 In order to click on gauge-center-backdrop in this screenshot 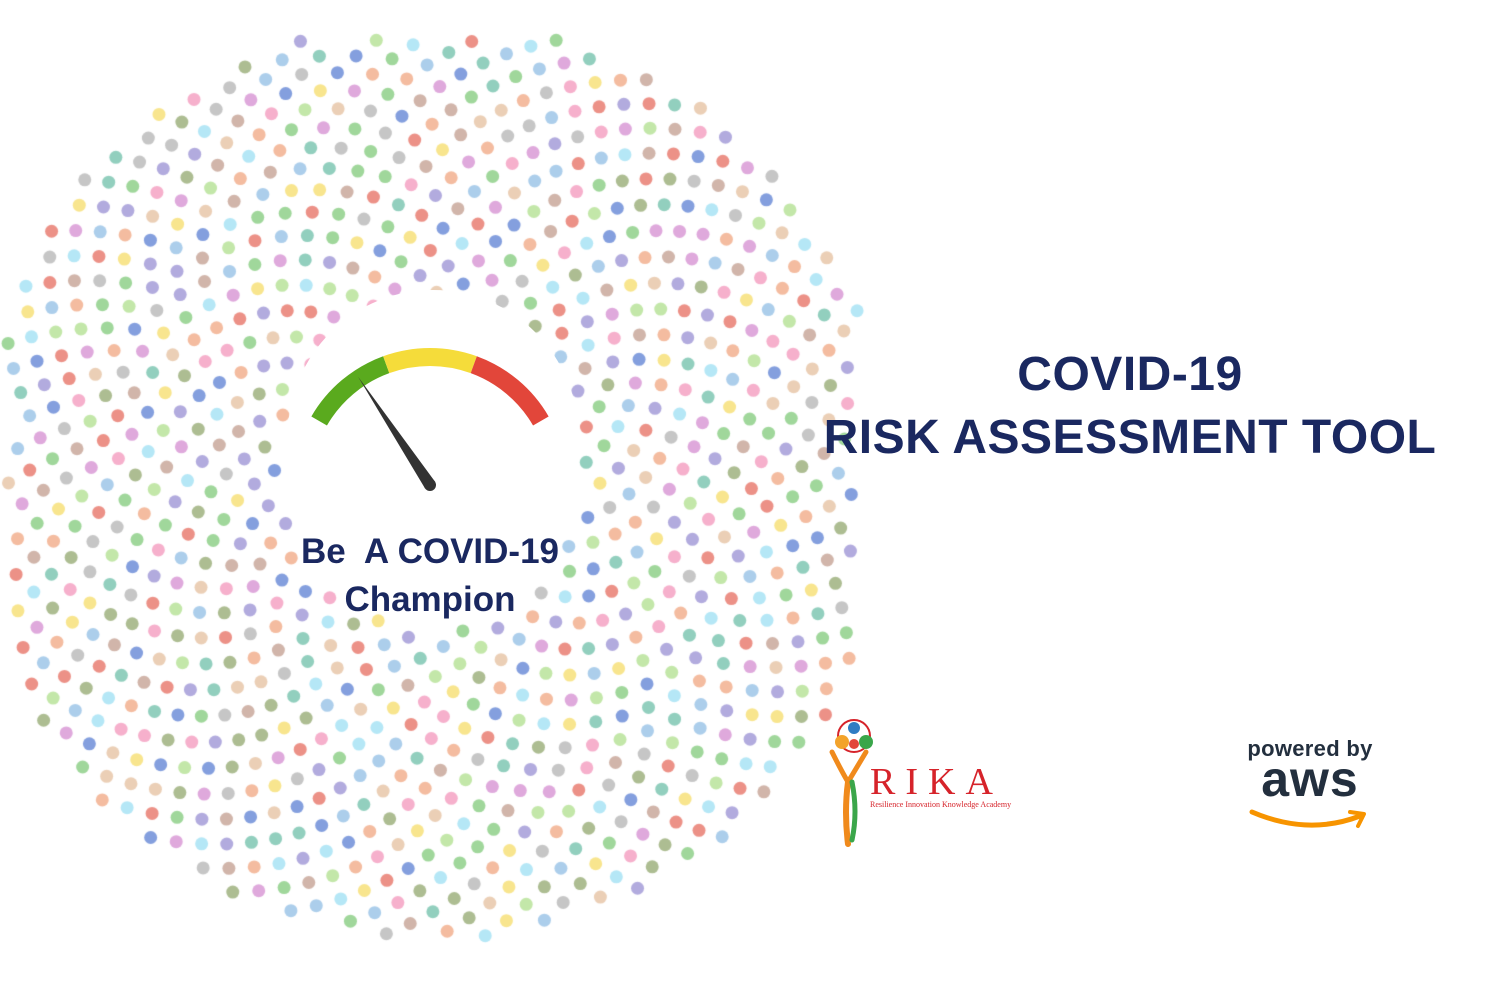, I will do `click(433, 435)`.